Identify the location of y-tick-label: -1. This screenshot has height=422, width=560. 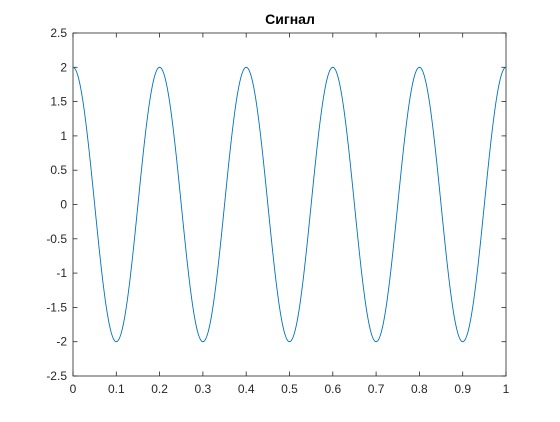
(61, 273).